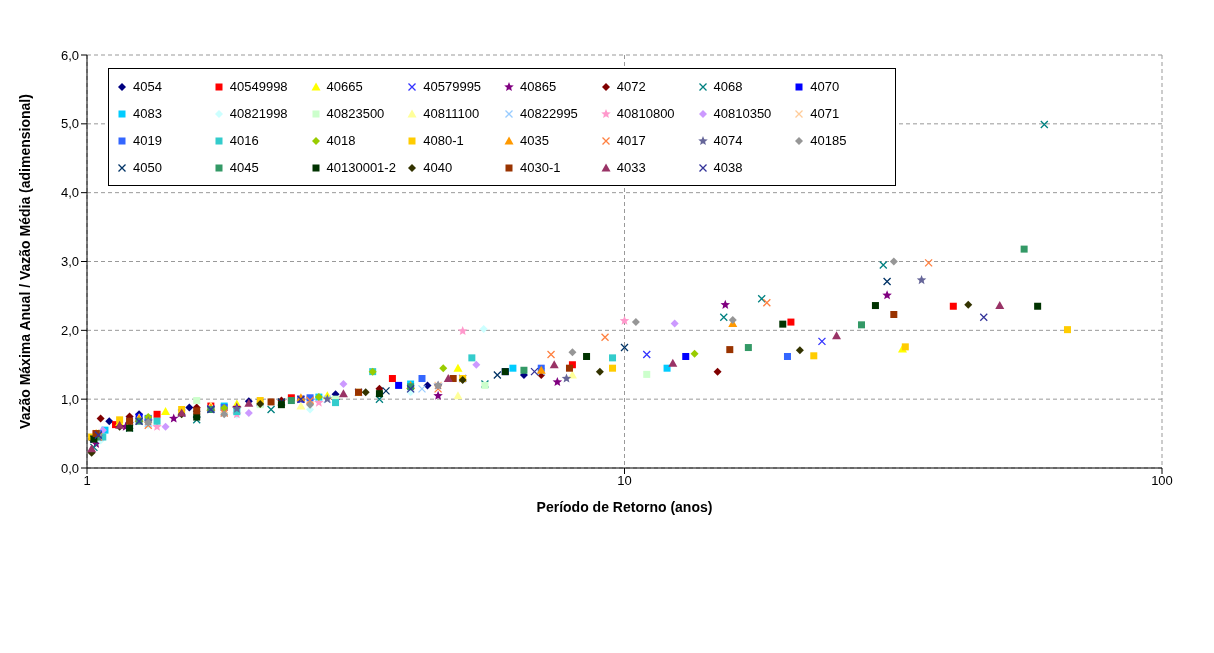  What do you see at coordinates (728, 140) in the screenshot?
I see `legend-label: 4074` at bounding box center [728, 140].